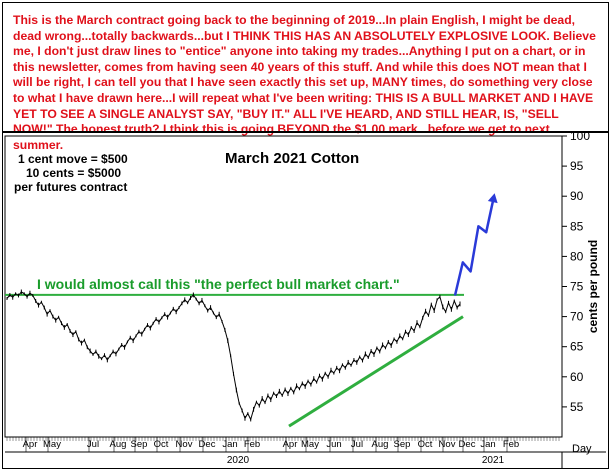 This screenshot has width=613, height=473. What do you see at coordinates (577, 166) in the screenshot?
I see `y-tick-label: 95` at bounding box center [577, 166].